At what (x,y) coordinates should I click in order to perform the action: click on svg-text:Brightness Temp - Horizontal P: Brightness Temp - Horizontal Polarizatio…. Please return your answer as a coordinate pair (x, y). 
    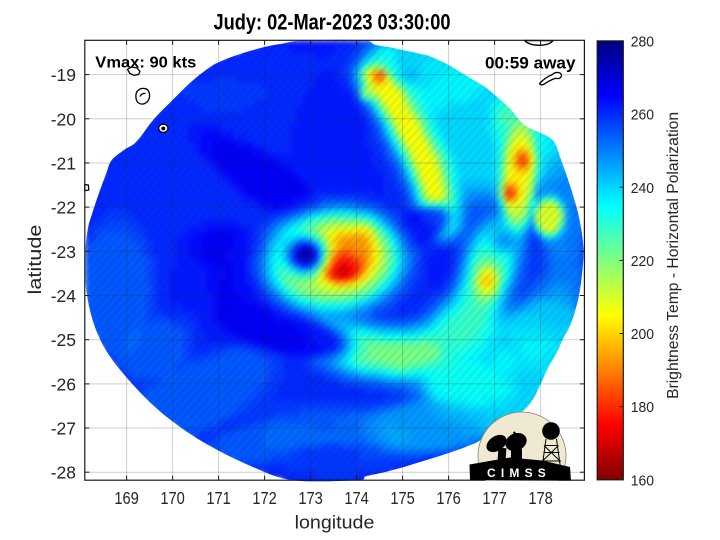
    Looking at the image, I should click on (673, 255).